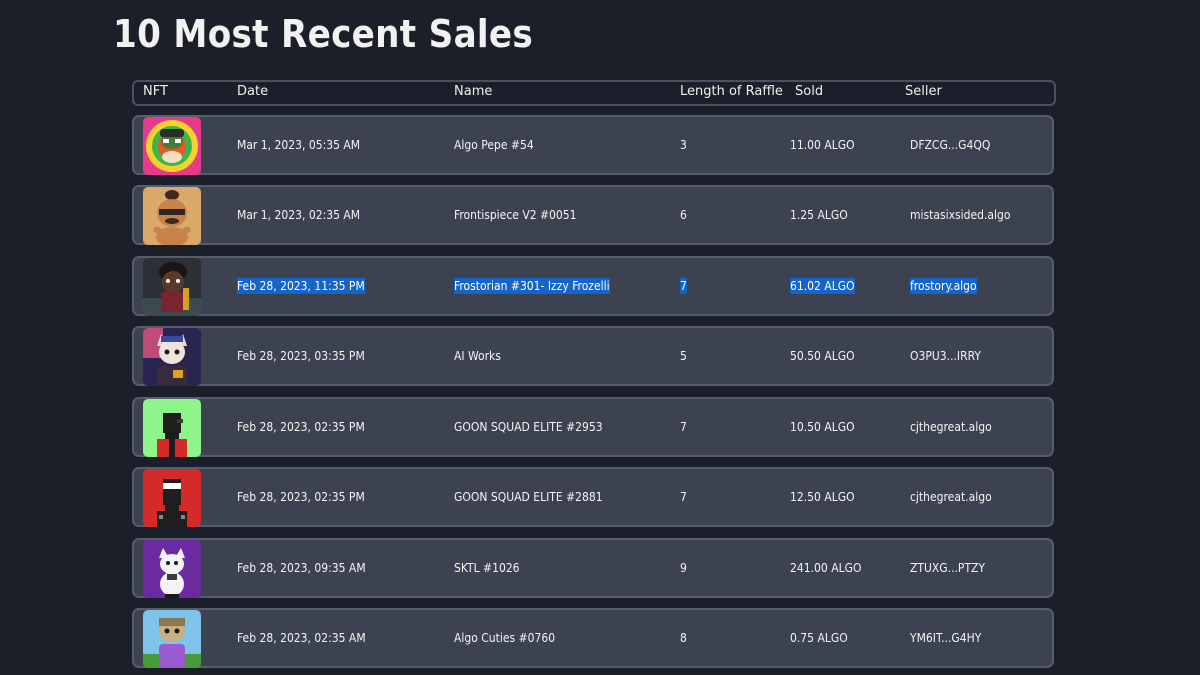 The image size is (1200, 675). Describe the element at coordinates (477, 356) in the screenshot. I see `nft-name: AI Works` at that location.